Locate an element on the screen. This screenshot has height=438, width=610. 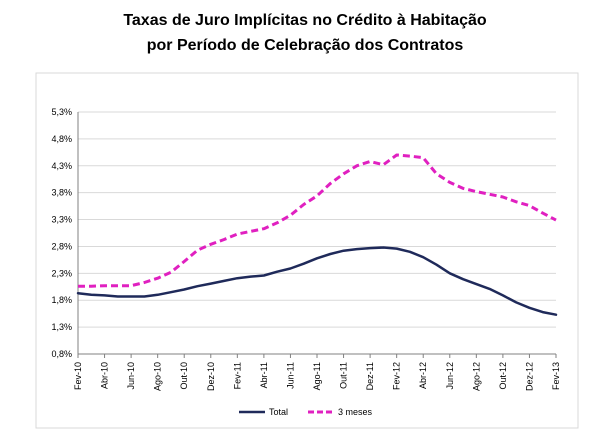
x-tick-label: Abr-12 is located at coordinates (423, 375).